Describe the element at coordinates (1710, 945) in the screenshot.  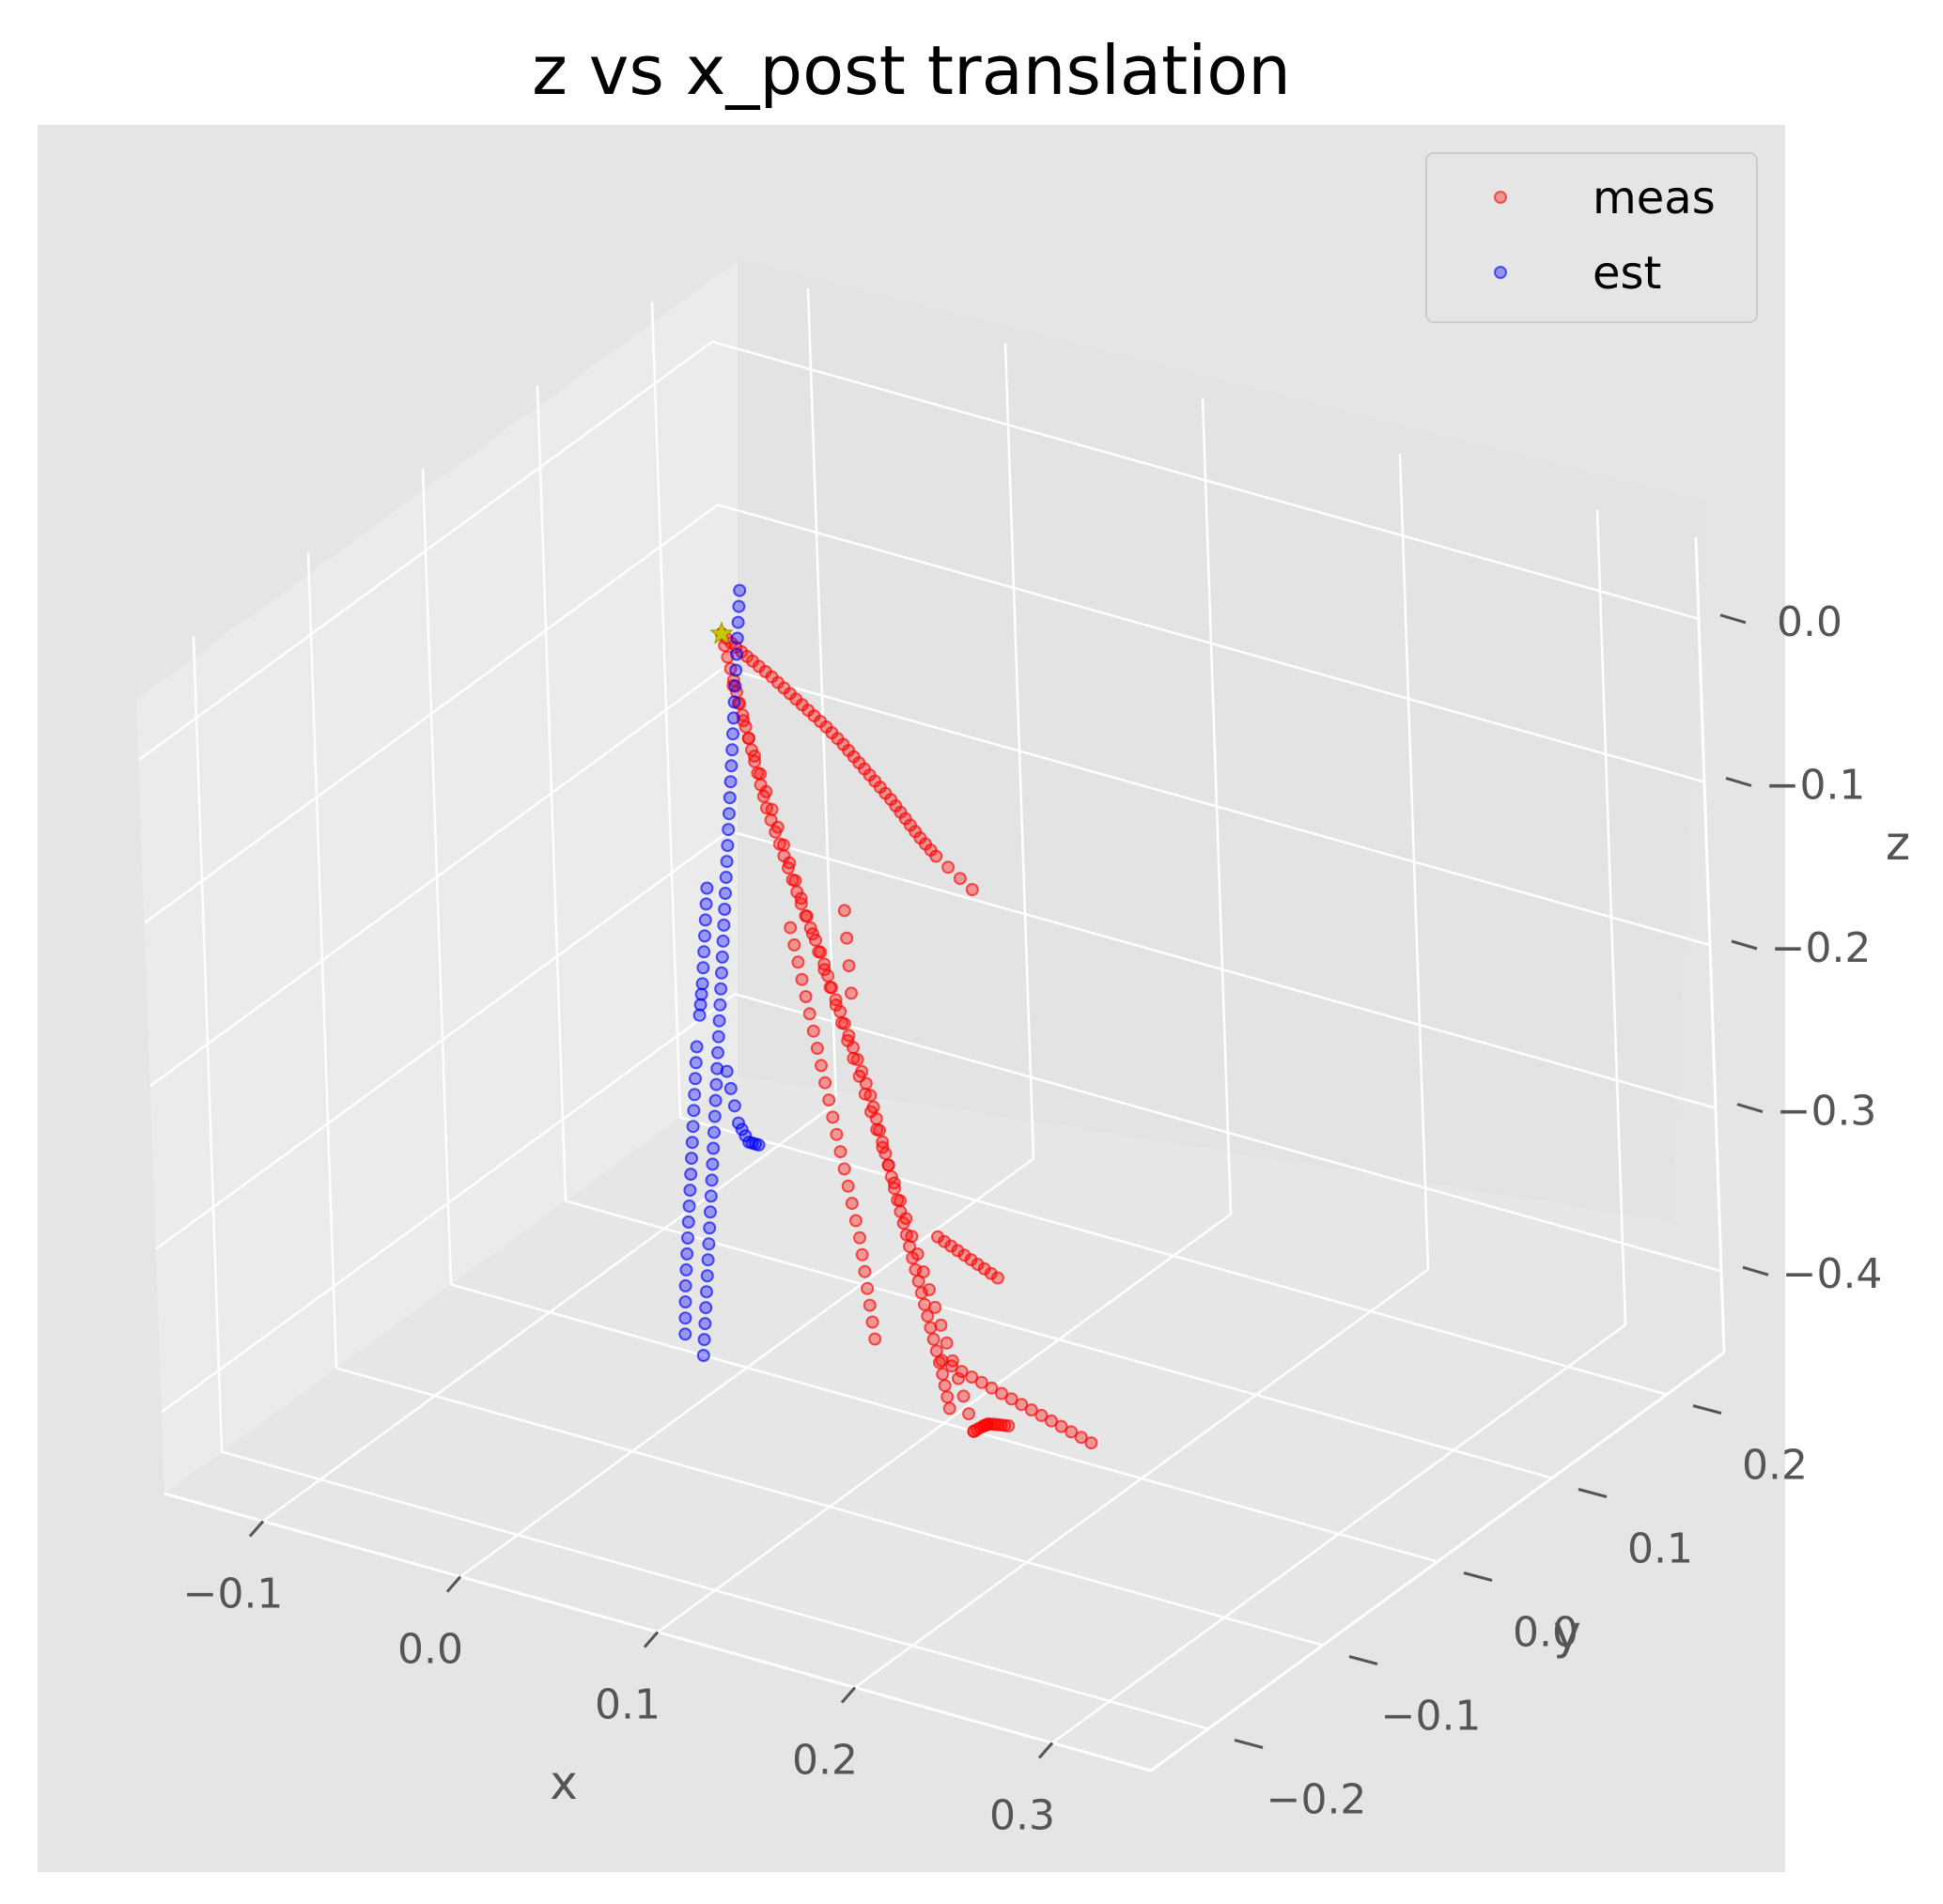
I see `z-axis-line` at that location.